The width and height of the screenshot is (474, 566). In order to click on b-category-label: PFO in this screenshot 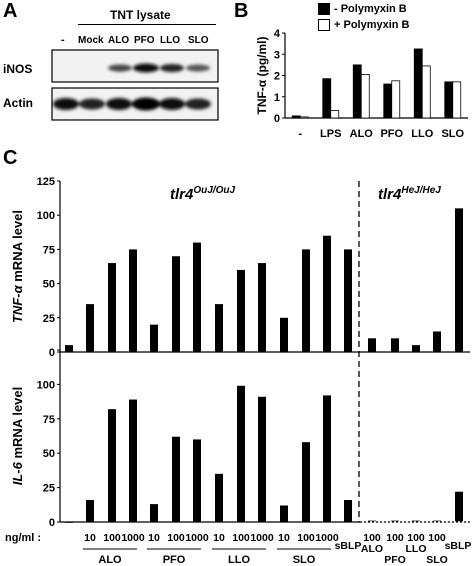, I will do `click(391, 134)`.